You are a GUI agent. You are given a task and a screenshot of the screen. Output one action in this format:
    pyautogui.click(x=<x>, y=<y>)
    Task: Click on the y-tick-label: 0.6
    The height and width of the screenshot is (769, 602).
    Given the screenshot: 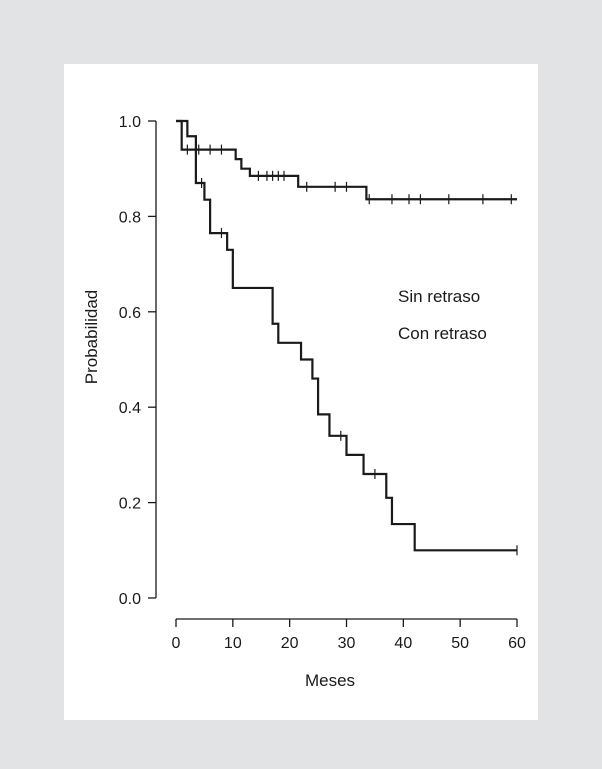 What is the action you would take?
    pyautogui.click(x=130, y=313)
    